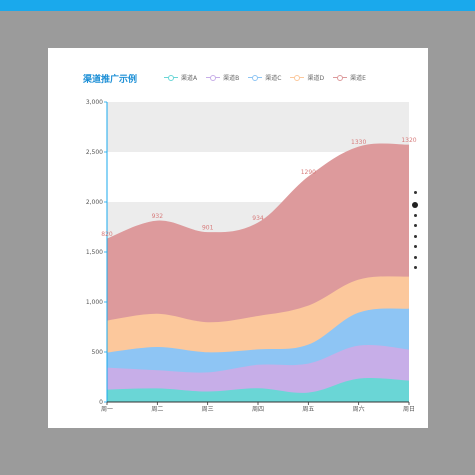 This screenshot has width=475, height=475. I want to click on legend-label: 渠道C, so click(273, 78).